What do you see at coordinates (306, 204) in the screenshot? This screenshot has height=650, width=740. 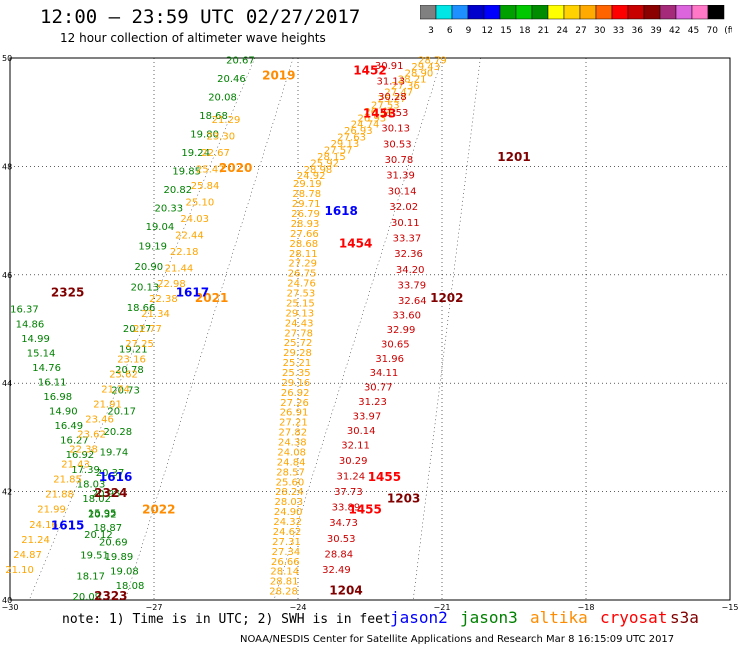 I see `swh-value: 29.71` at bounding box center [306, 204].